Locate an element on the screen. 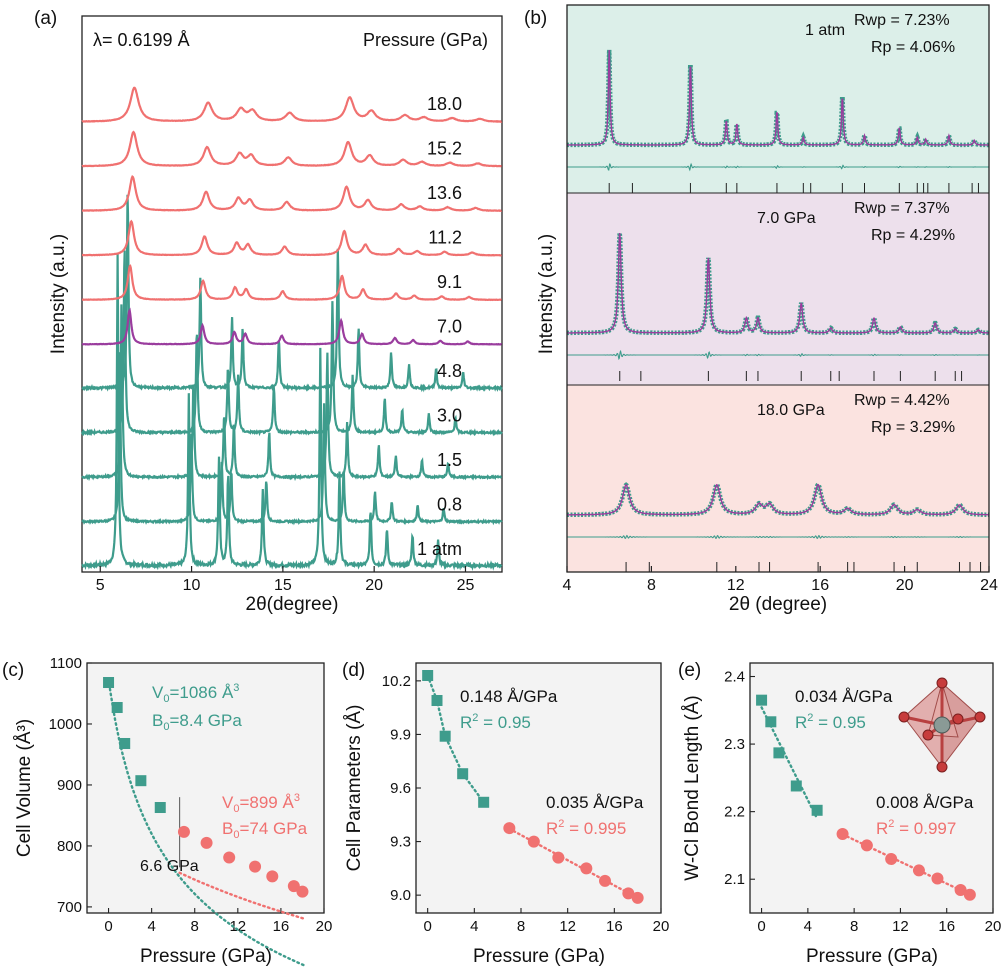 This screenshot has width=1003, height=974. c-xtick-label: 0 is located at coordinates (108, 926).